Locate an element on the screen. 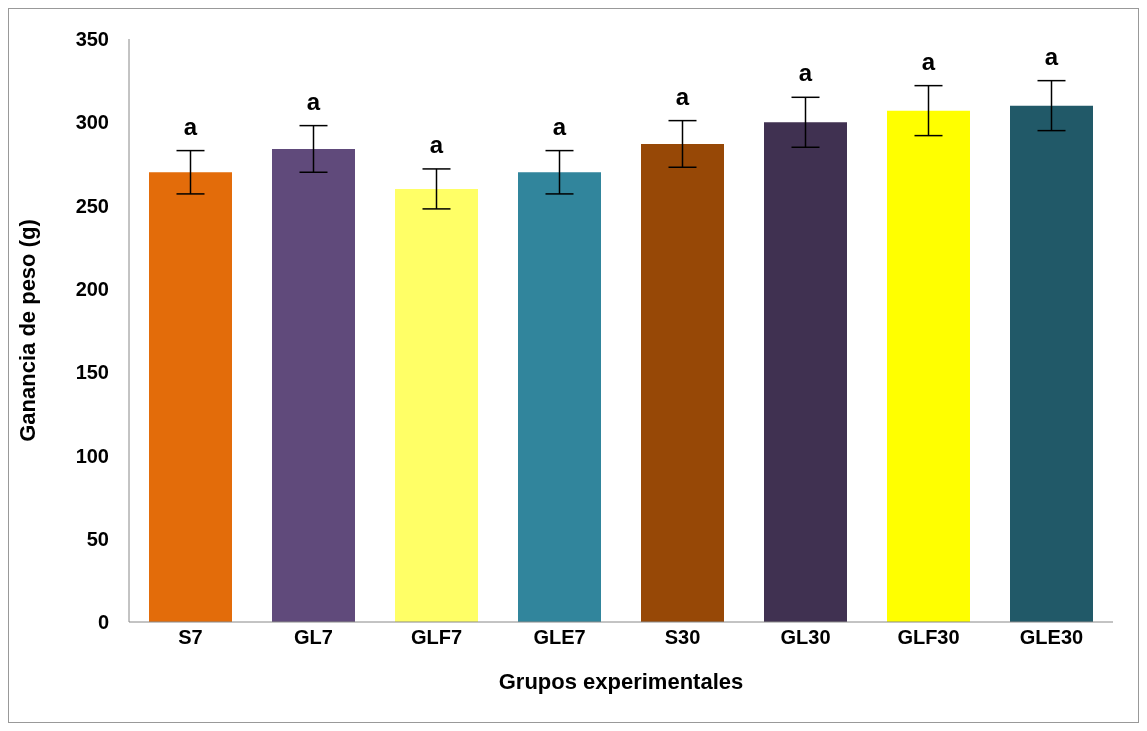  x-tick-label: GL7 is located at coordinates (313, 637).